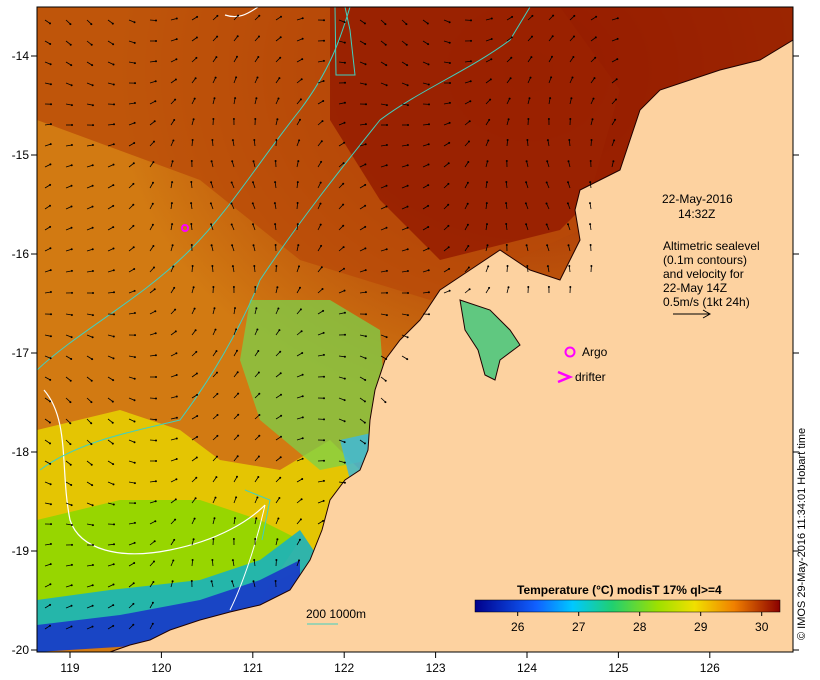 This screenshot has width=820, height=680. I want to click on colorbar, so click(627, 606).